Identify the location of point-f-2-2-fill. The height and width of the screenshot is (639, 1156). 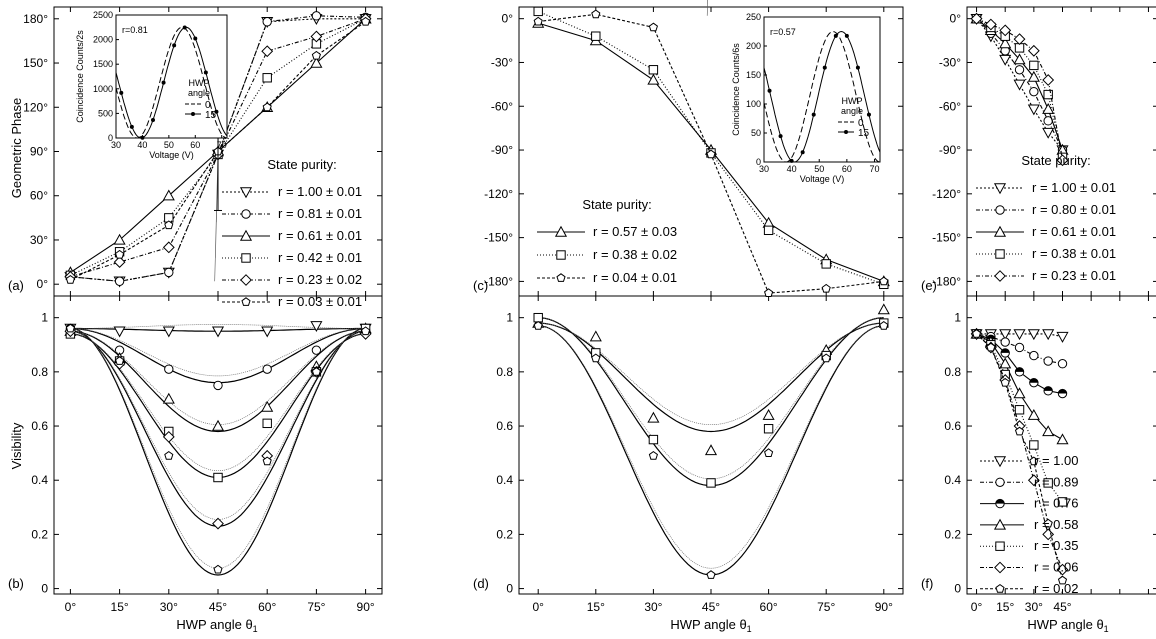
(1005, 350).